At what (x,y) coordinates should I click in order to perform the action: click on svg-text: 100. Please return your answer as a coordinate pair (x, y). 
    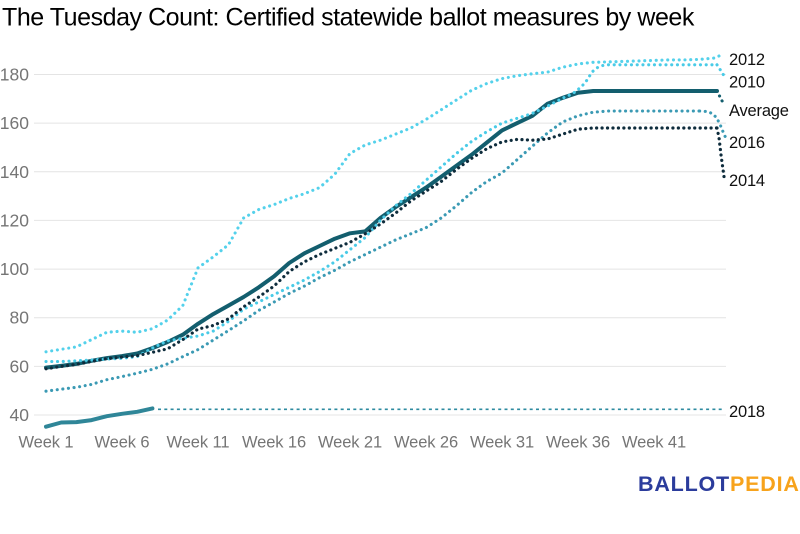
    Looking at the image, I should click on (14, 269).